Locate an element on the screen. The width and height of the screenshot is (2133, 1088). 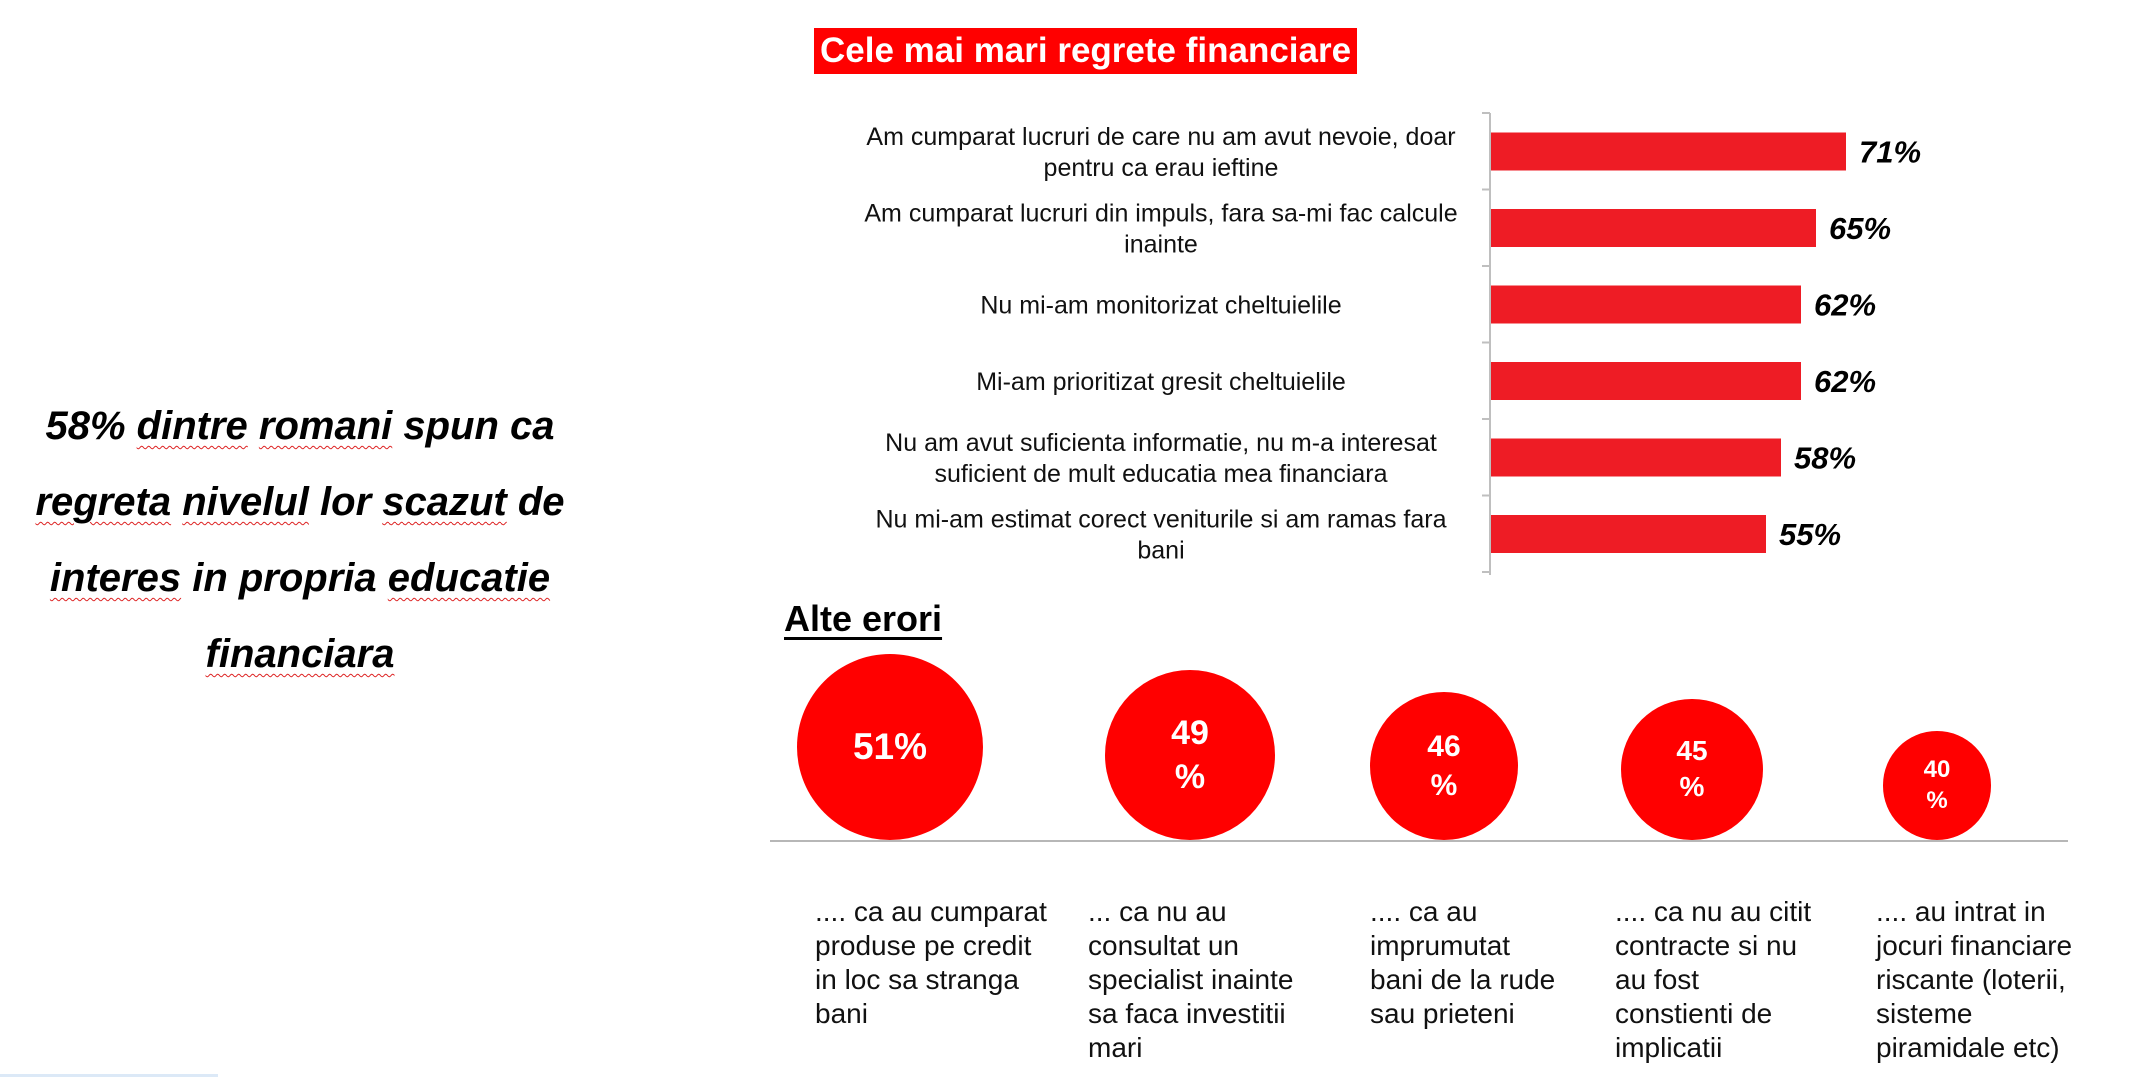
bar-value-label: 55% is located at coordinates (1810, 534).